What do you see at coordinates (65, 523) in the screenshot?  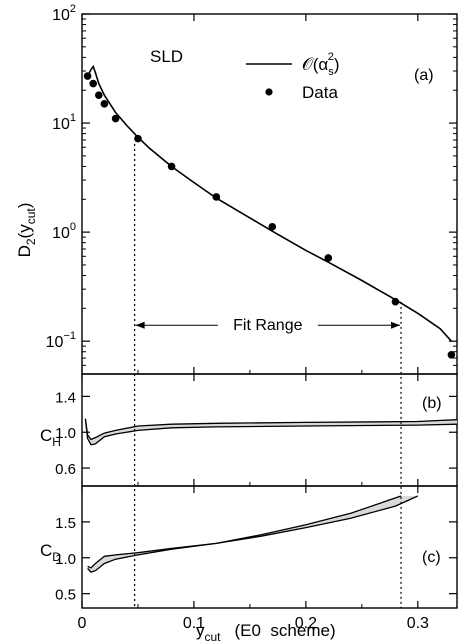 I see `y-tick-label: 1.5` at bounding box center [65, 523].